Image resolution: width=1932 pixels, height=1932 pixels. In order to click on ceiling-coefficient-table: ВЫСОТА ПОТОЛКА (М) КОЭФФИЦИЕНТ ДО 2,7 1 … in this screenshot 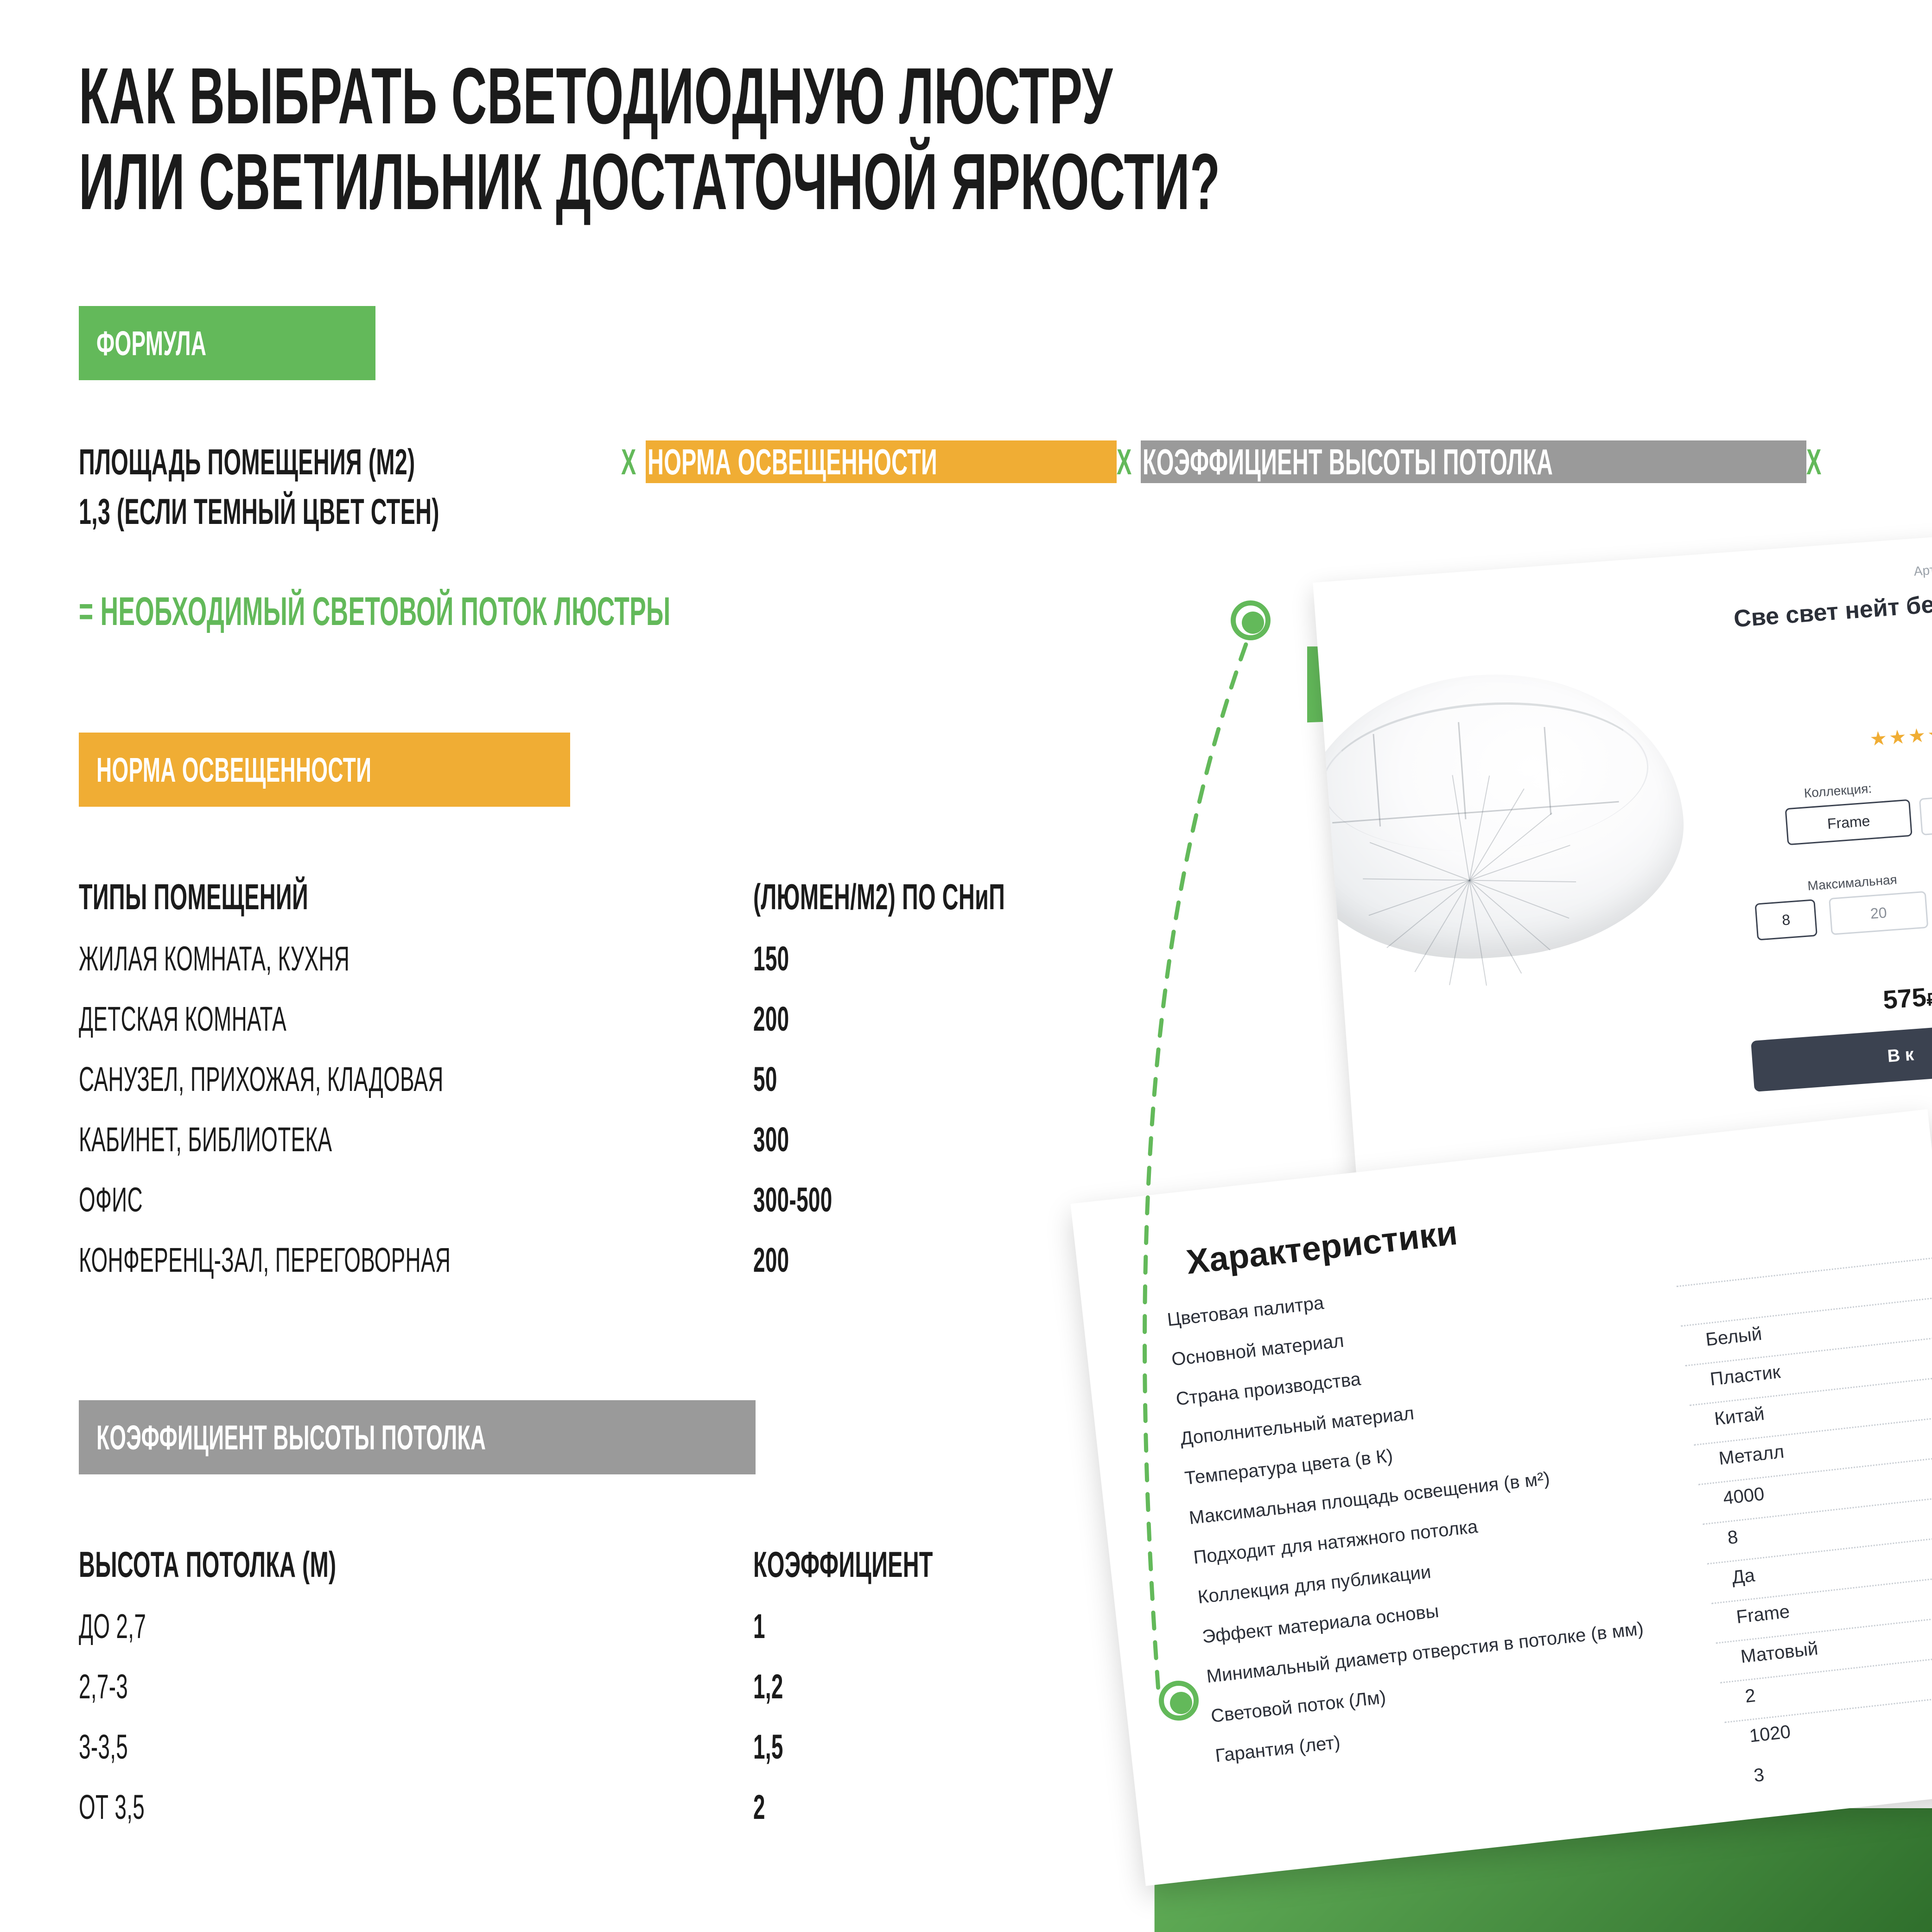, I will do `click(589, 1672)`.